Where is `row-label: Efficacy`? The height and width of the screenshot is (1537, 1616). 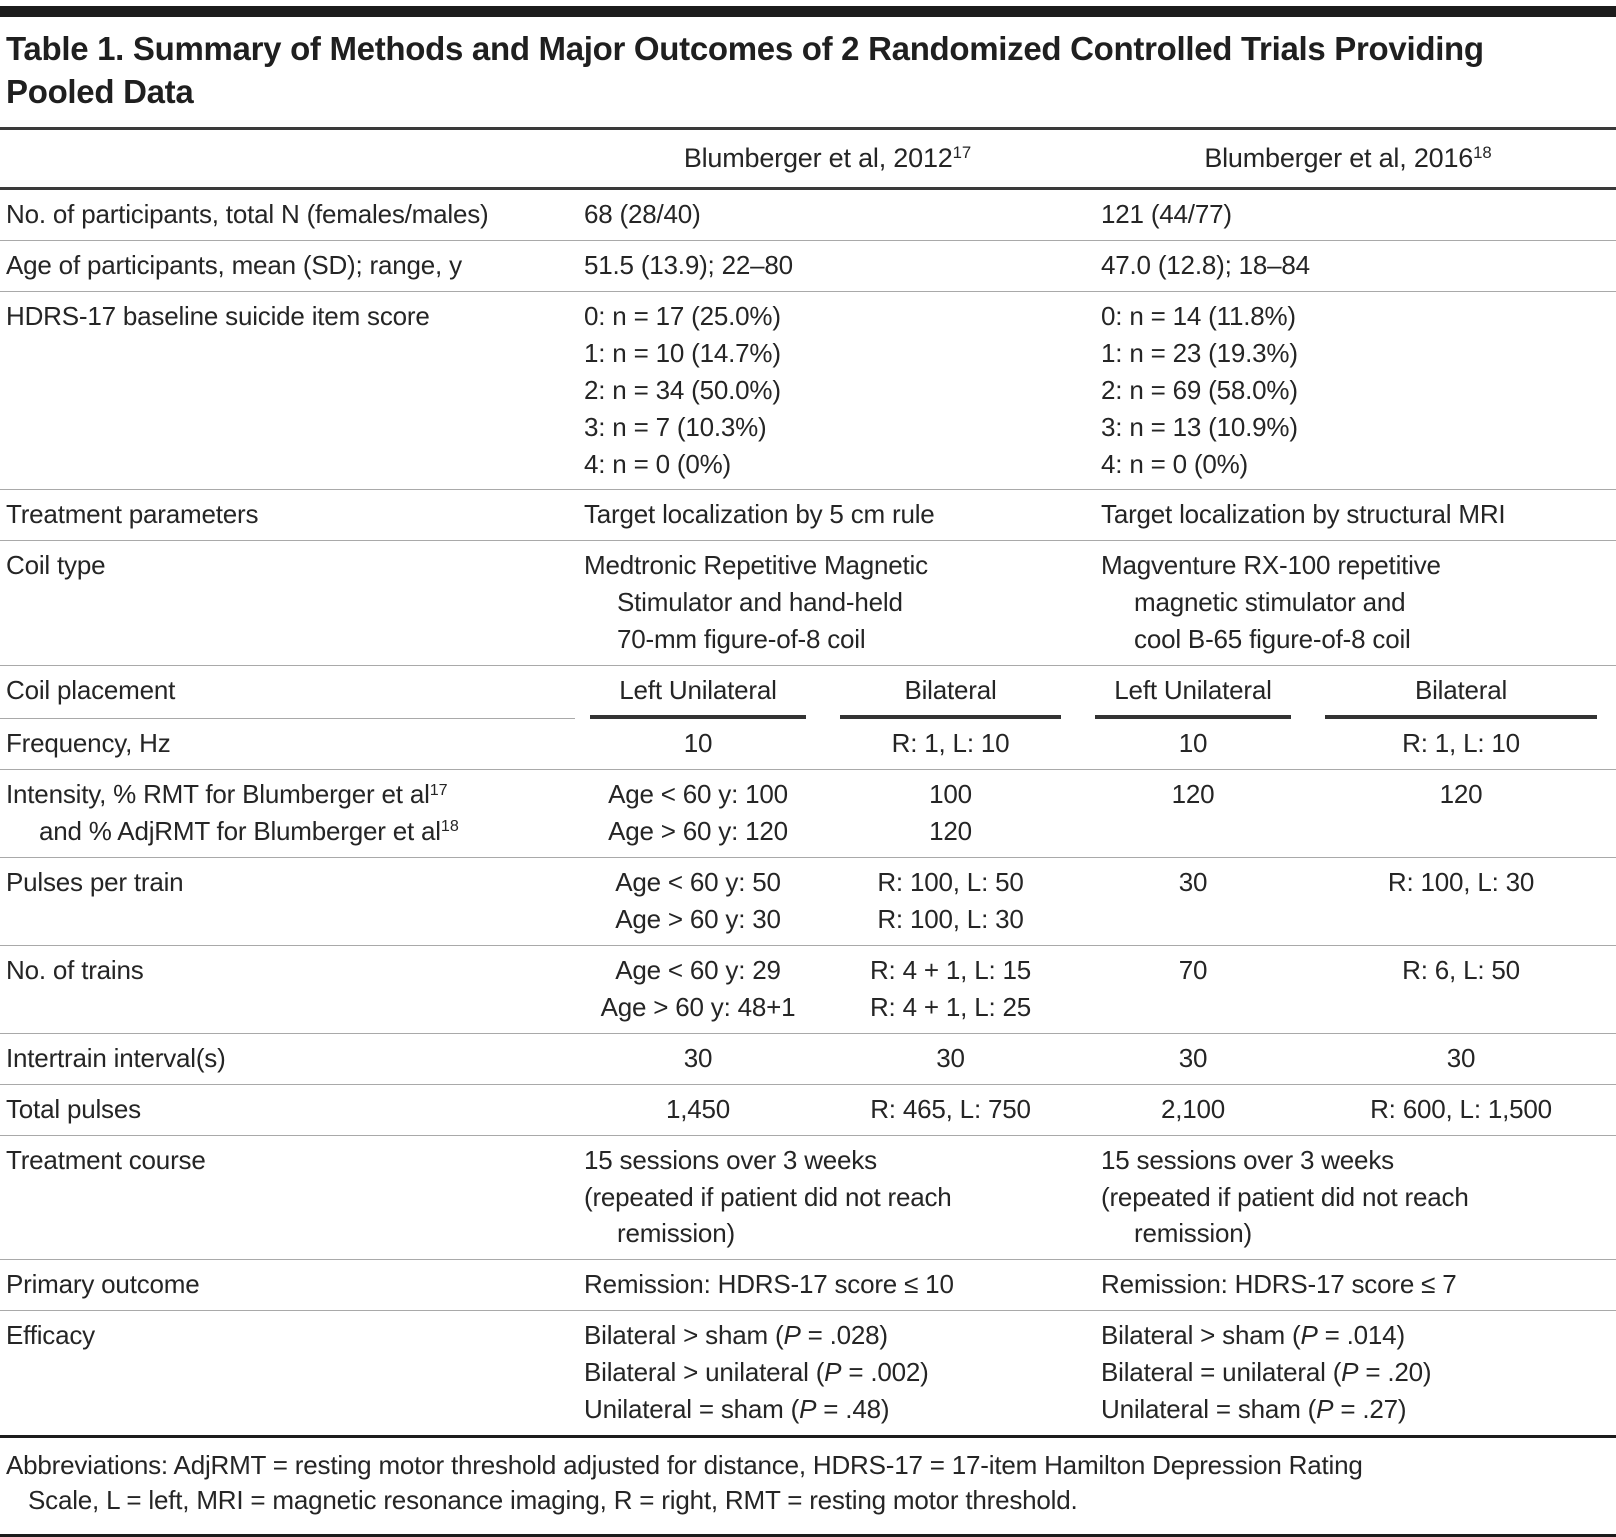 row-label: Efficacy is located at coordinates (287, 1372).